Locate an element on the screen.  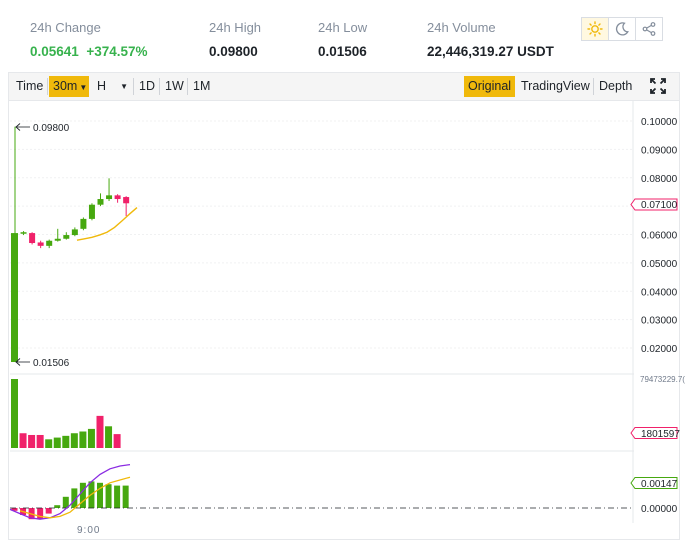
theme-buttons is located at coordinates (622, 29).